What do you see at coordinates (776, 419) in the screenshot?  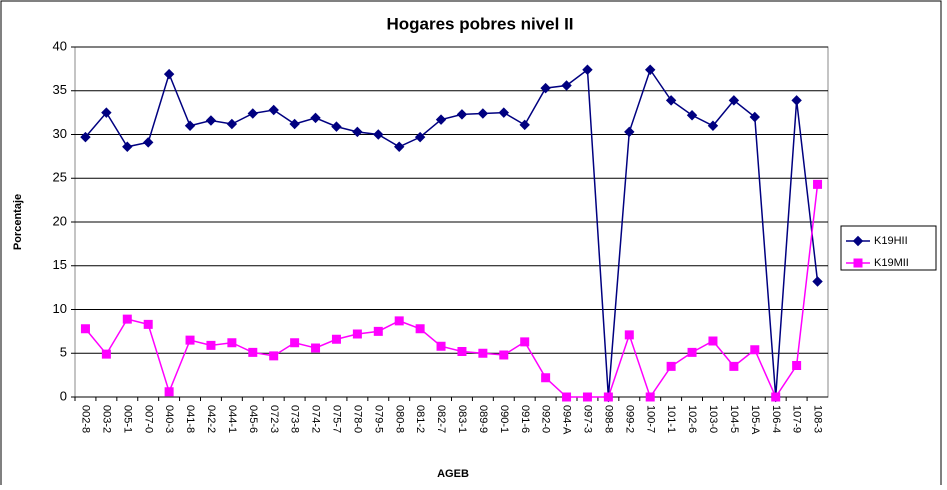 I see `x-tick-label: 106-4` at bounding box center [776, 419].